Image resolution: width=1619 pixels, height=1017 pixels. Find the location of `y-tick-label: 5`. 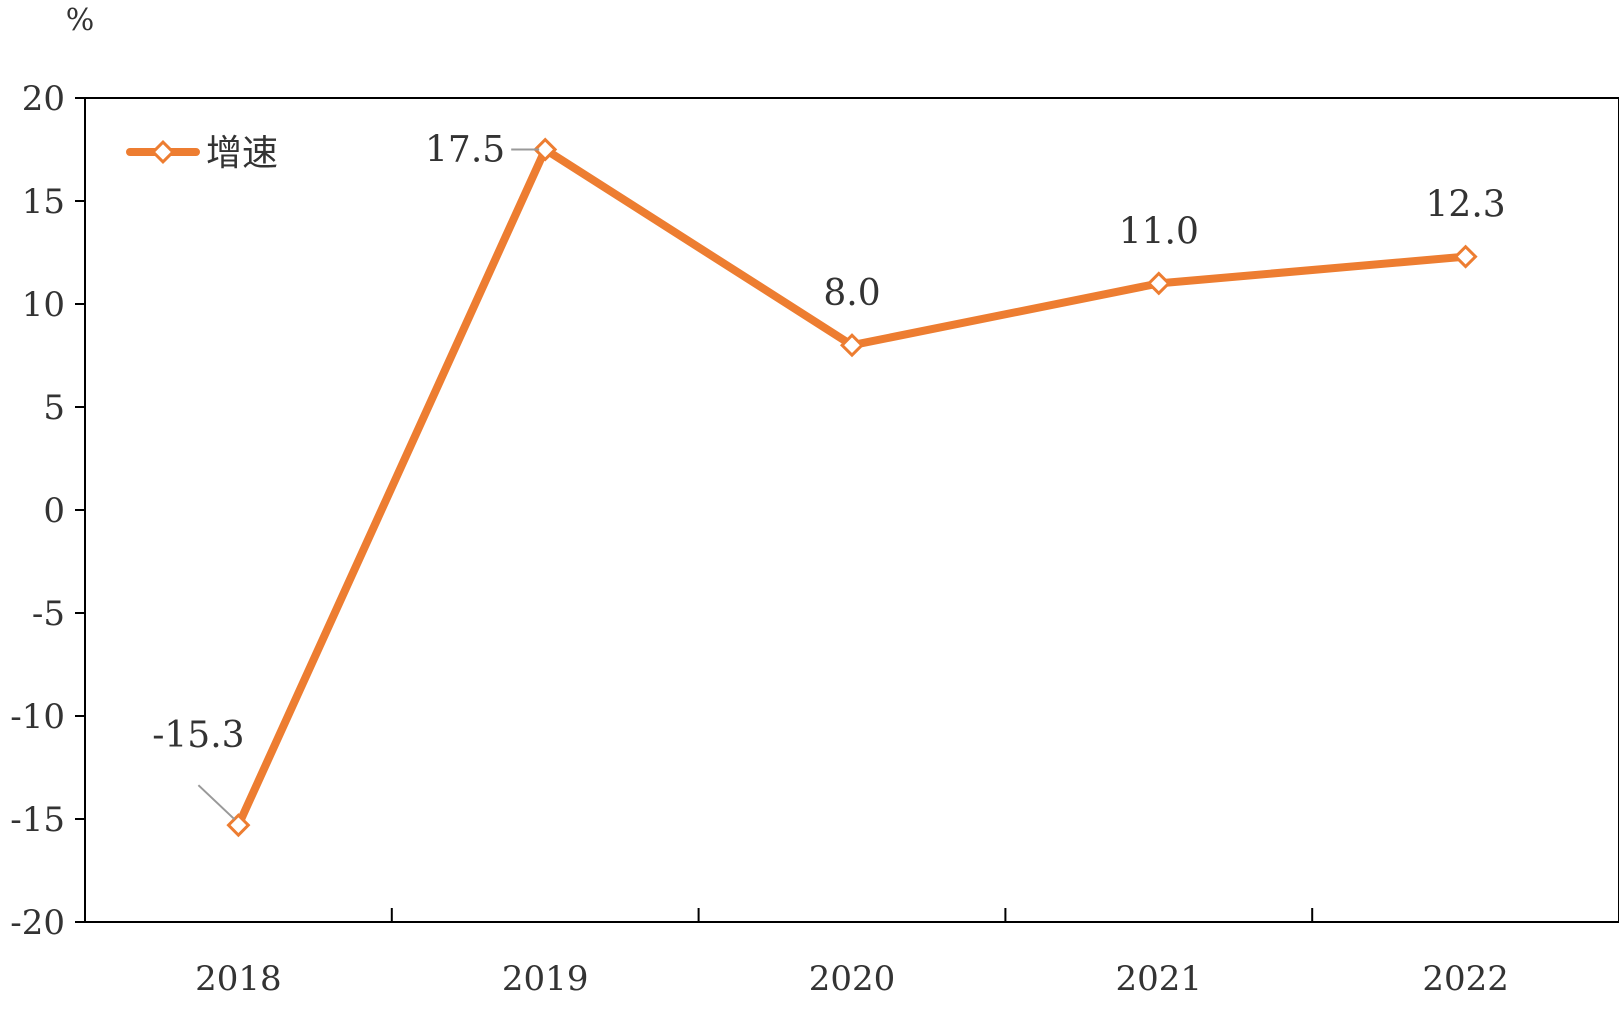

y-tick-label: 5 is located at coordinates (54, 408).